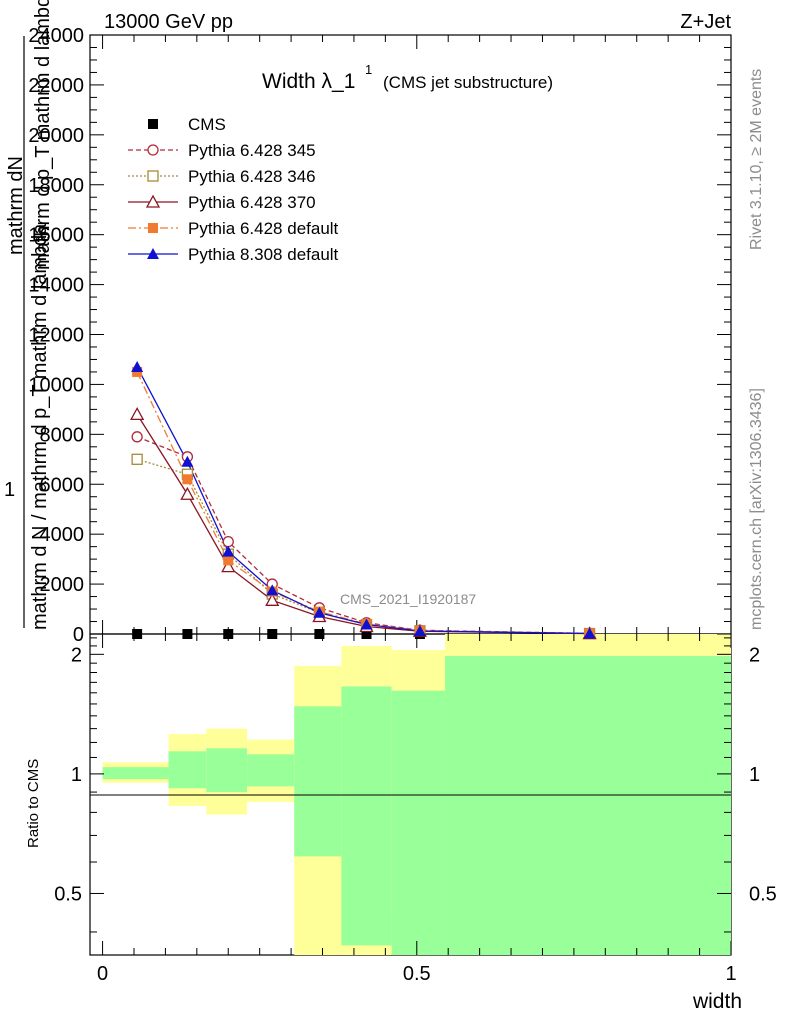 The width and height of the screenshot is (786, 1024). Describe the element at coordinates (78, 635) in the screenshot. I see `y-tick-label: 0` at that location.